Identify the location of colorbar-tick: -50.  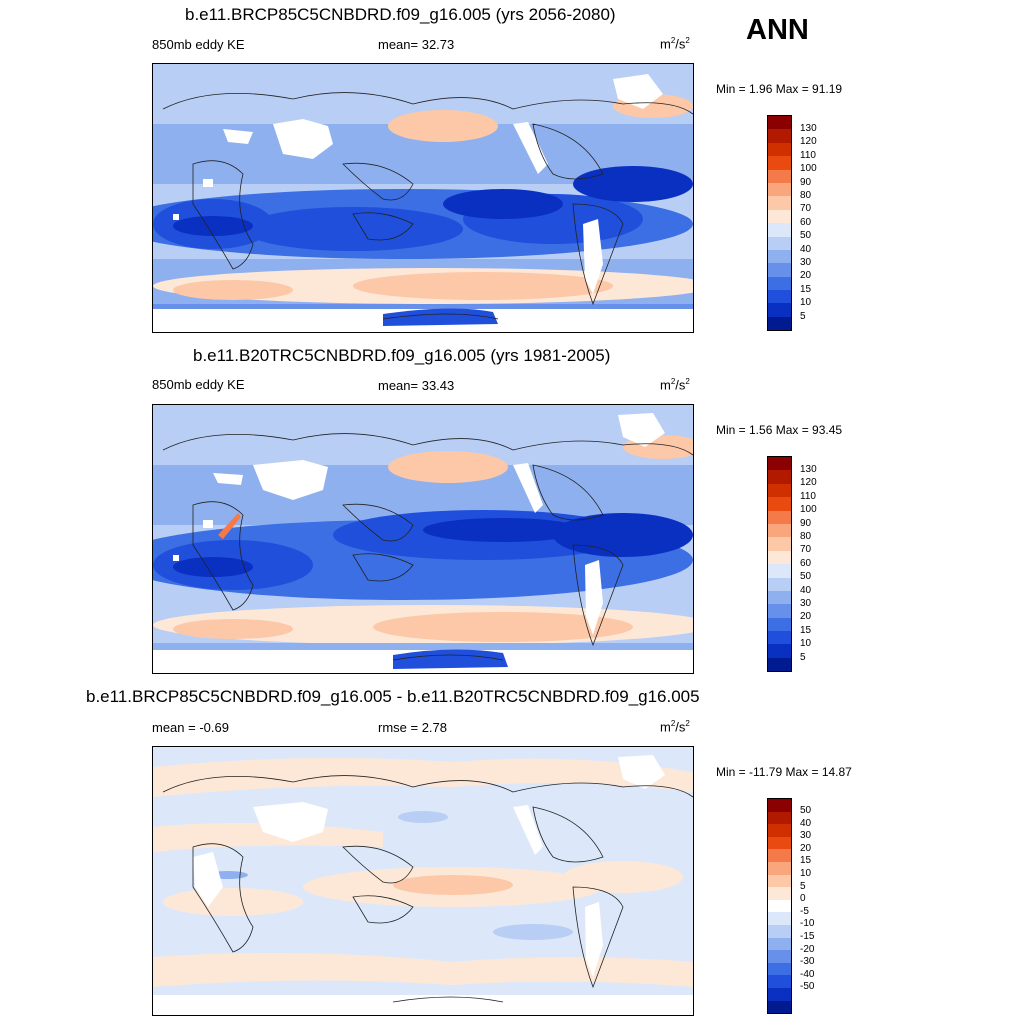
(807, 987).